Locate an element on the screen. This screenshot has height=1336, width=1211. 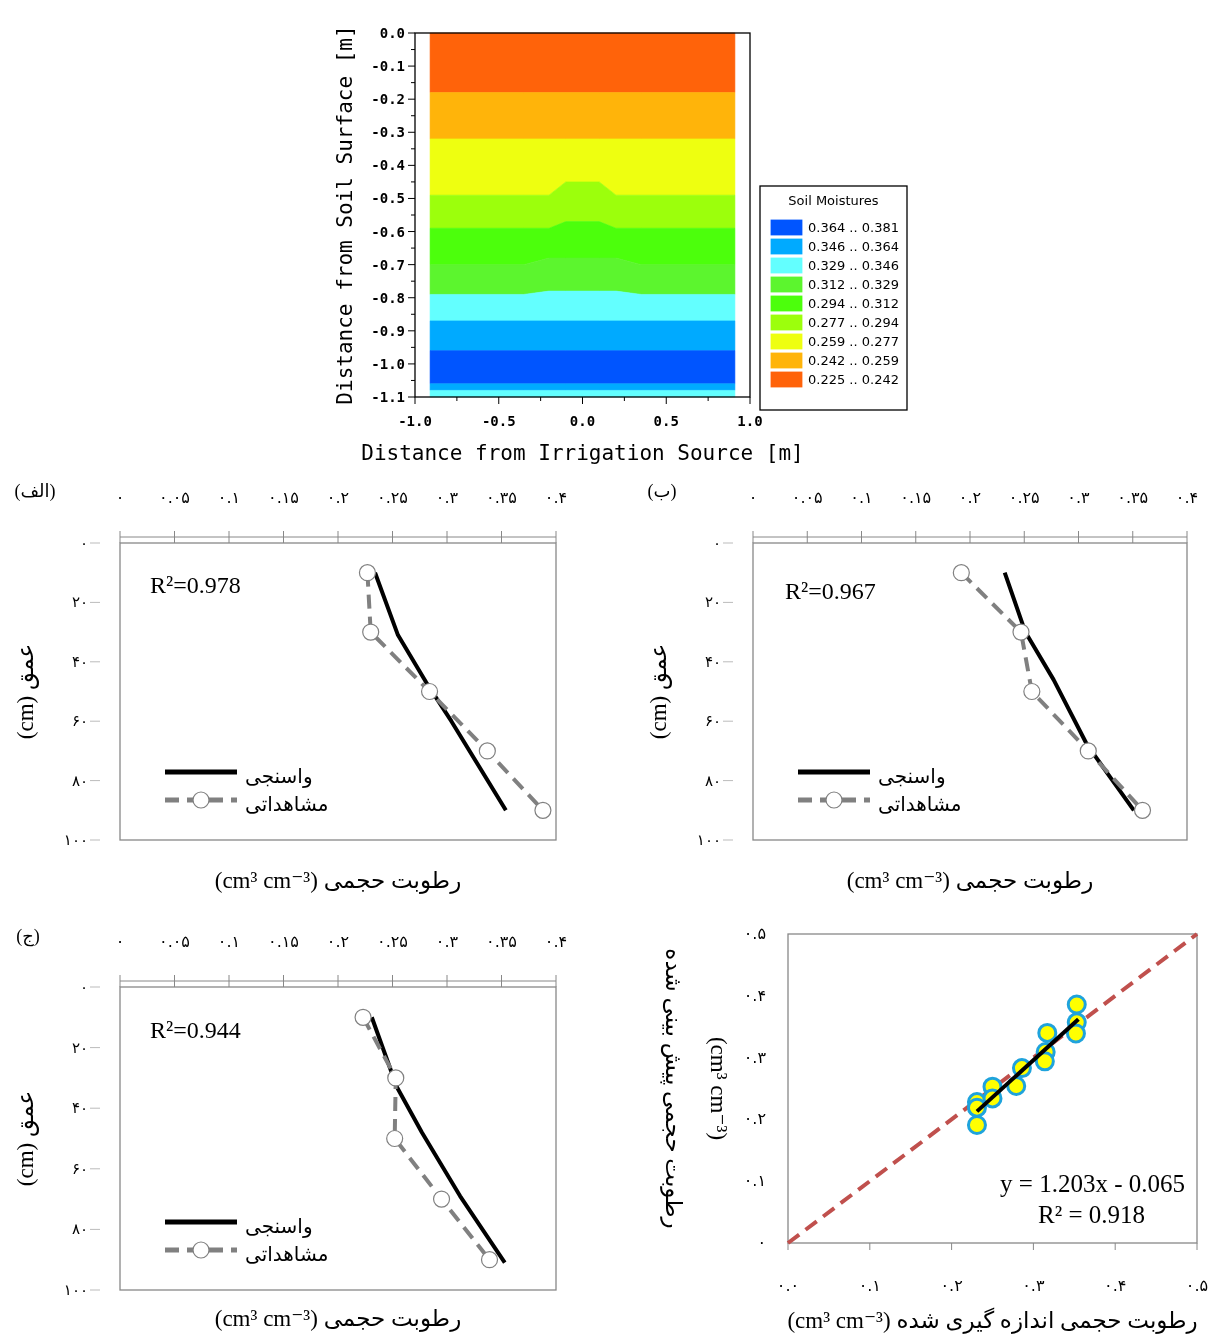
legend-label: 0.364 .. 0.381 is located at coordinates (853, 227).